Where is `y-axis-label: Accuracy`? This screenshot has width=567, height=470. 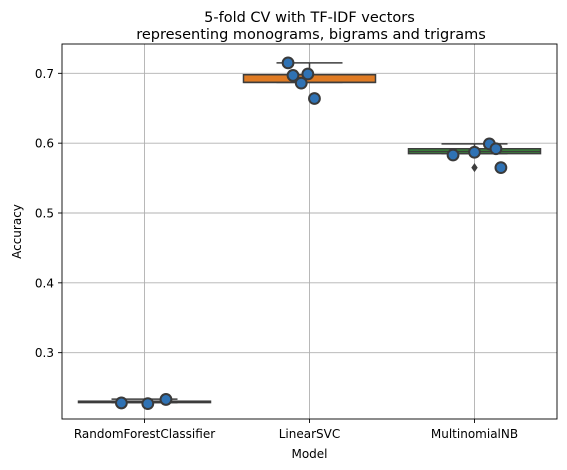 y-axis-label: Accuracy is located at coordinates (17, 231).